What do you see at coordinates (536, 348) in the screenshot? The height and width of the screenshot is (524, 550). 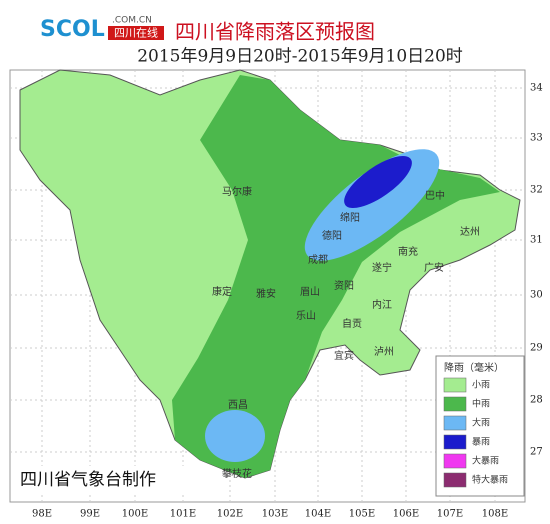 I see `latitude-label: 29` at bounding box center [536, 348].